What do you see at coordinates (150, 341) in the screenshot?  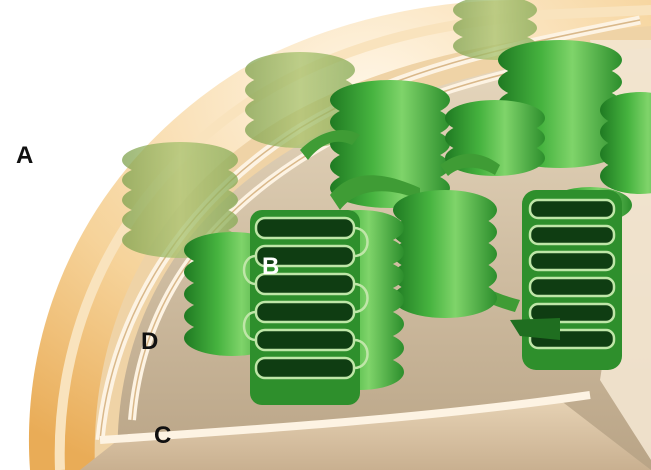 I see `label-d: D` at bounding box center [150, 341].